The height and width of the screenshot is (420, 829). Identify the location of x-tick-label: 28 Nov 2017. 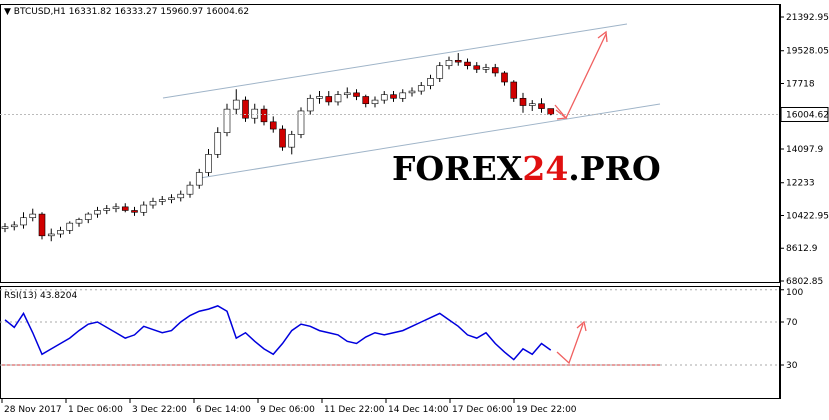
(33, 410).